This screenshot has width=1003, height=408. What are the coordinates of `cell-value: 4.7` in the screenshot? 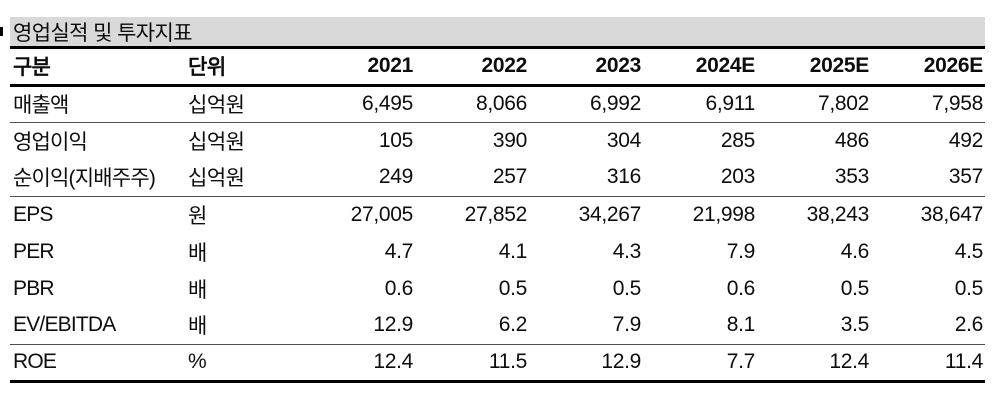 It's located at (399, 251).